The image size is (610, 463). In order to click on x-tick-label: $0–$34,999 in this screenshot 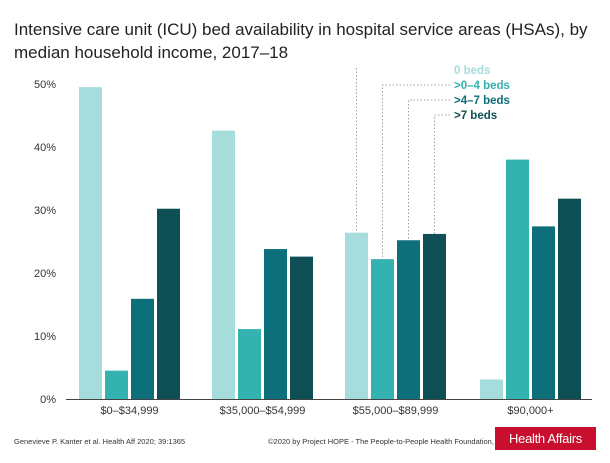, I will do `click(129, 411)`.